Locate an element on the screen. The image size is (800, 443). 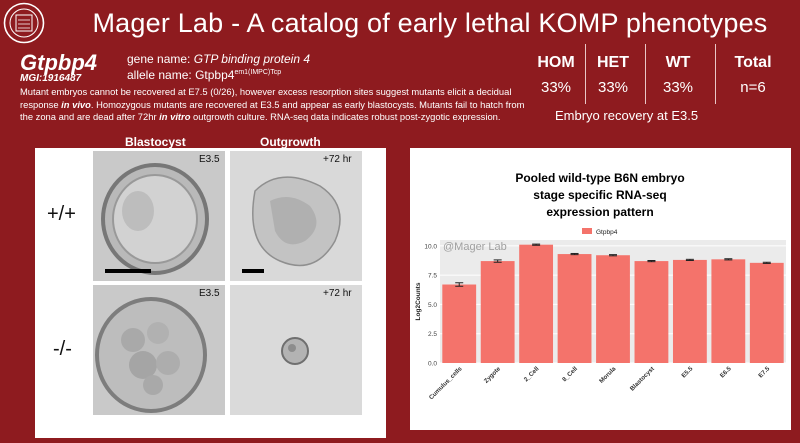
x-tick-label: Blastocyst is located at coordinates (642, 378).